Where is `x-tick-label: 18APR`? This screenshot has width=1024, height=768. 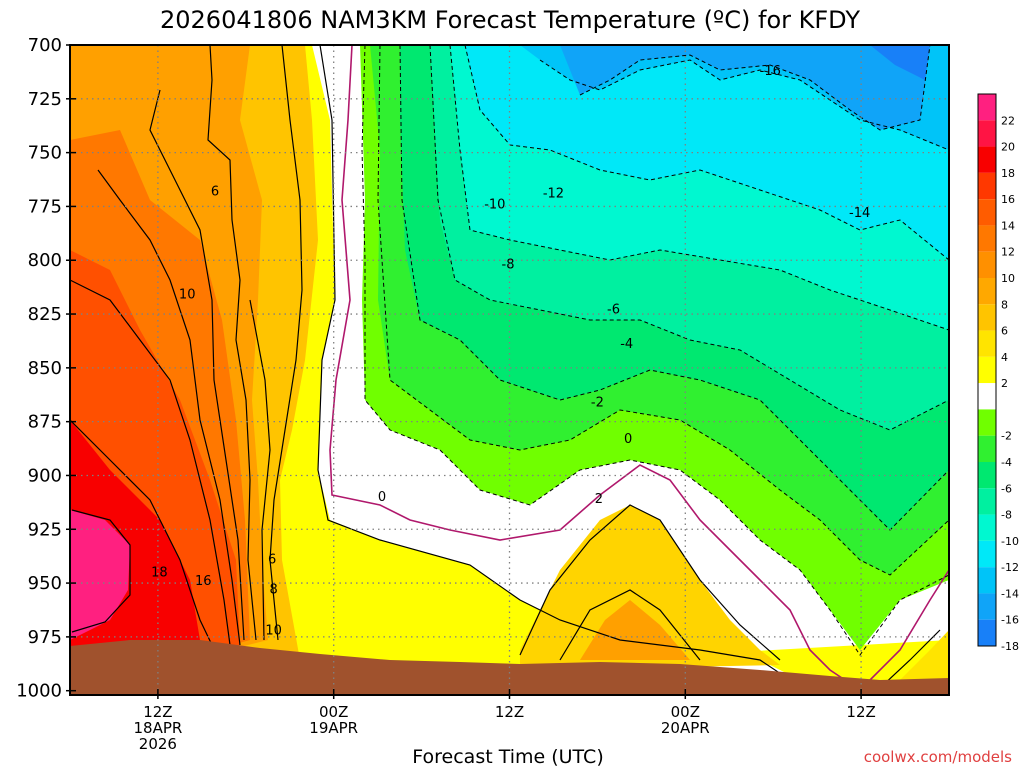 x-tick-label: 18APR is located at coordinates (157, 728).